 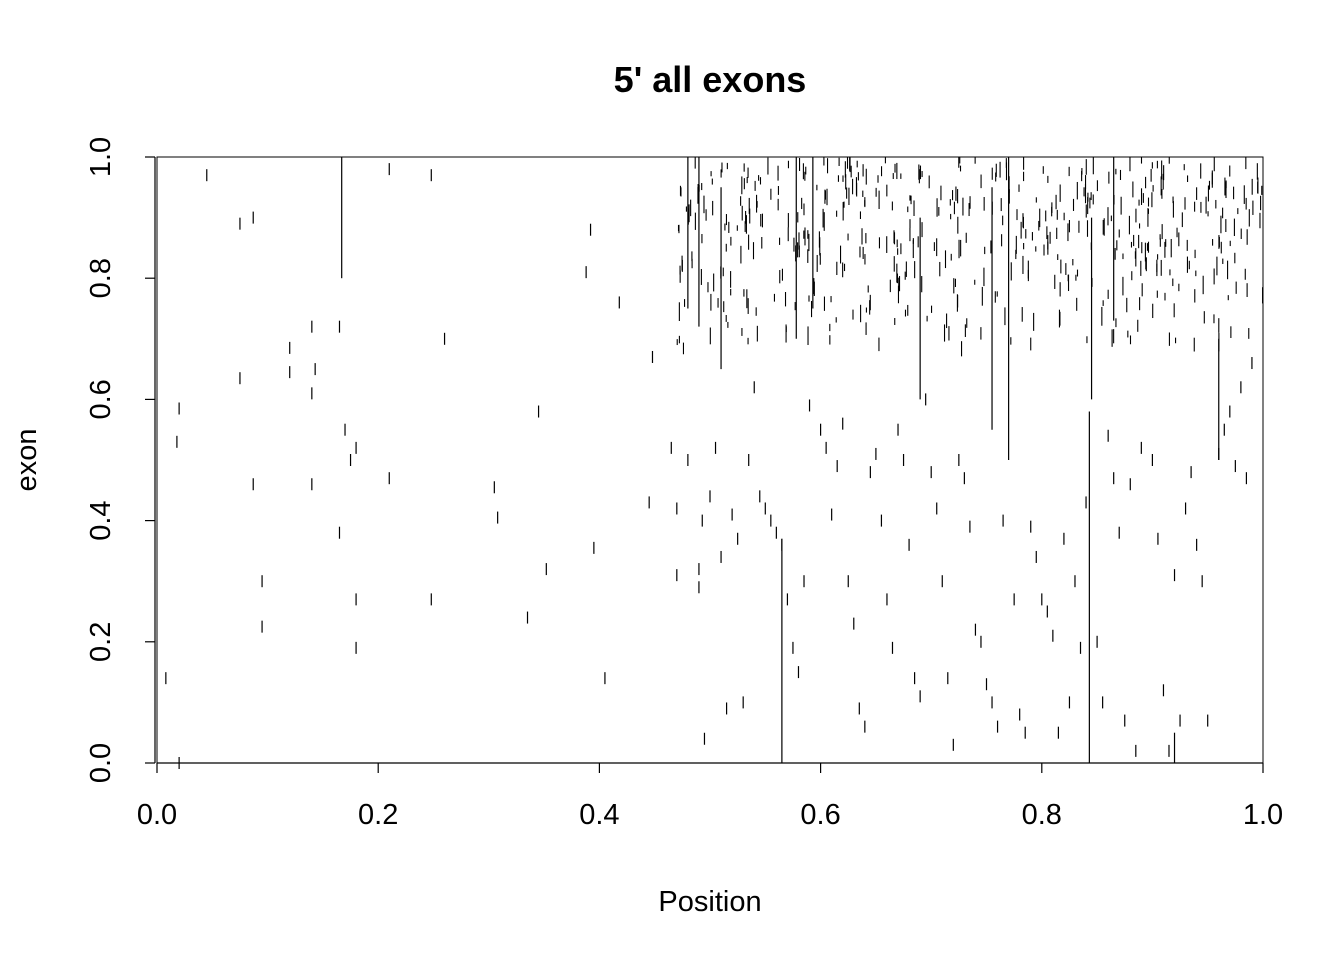 What do you see at coordinates (101, 157) in the screenshot?
I see `y-tick-label: 1.0` at bounding box center [101, 157].